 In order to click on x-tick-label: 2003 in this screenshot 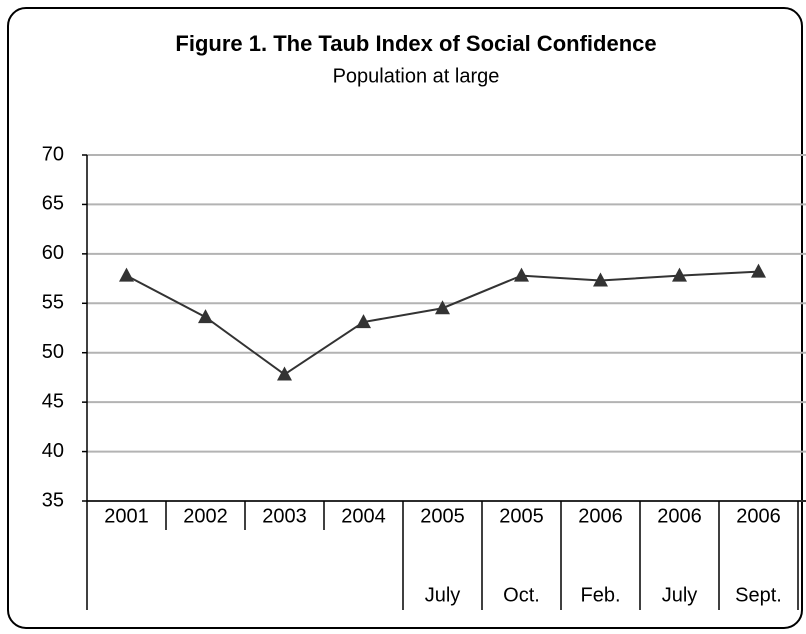, I will do `click(284, 516)`.